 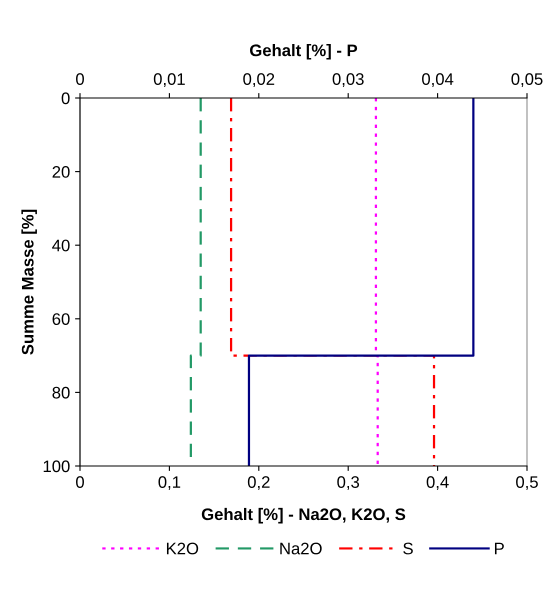 What do you see at coordinates (61, 319) in the screenshot?
I see `y-tick-label: 60` at bounding box center [61, 319].